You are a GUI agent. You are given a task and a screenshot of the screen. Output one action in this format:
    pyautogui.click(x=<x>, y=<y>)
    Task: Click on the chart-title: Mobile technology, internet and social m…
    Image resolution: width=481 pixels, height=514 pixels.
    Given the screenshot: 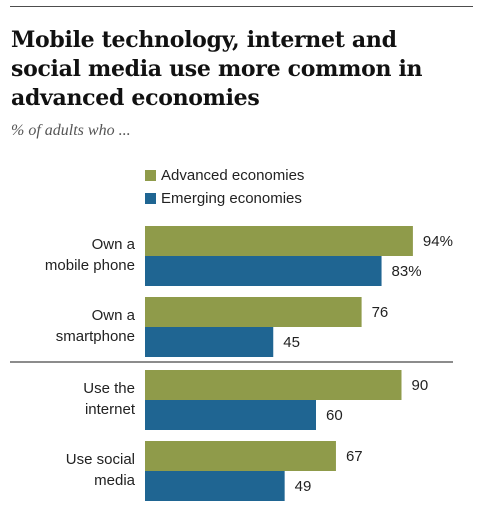 What is the action you would take?
    pyautogui.click(x=217, y=69)
    